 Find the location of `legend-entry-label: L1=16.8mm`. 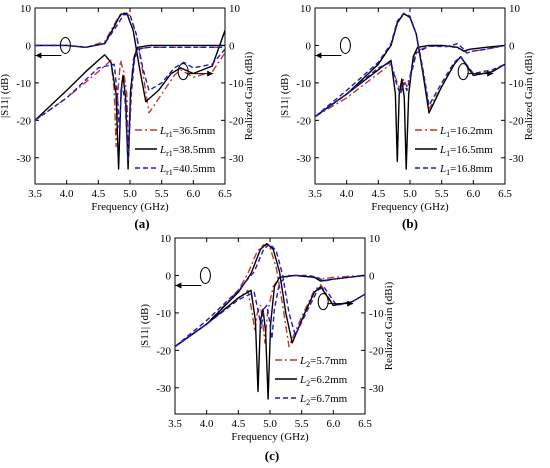

legend-entry-label: L1=16.8mm is located at coordinates (466, 170).